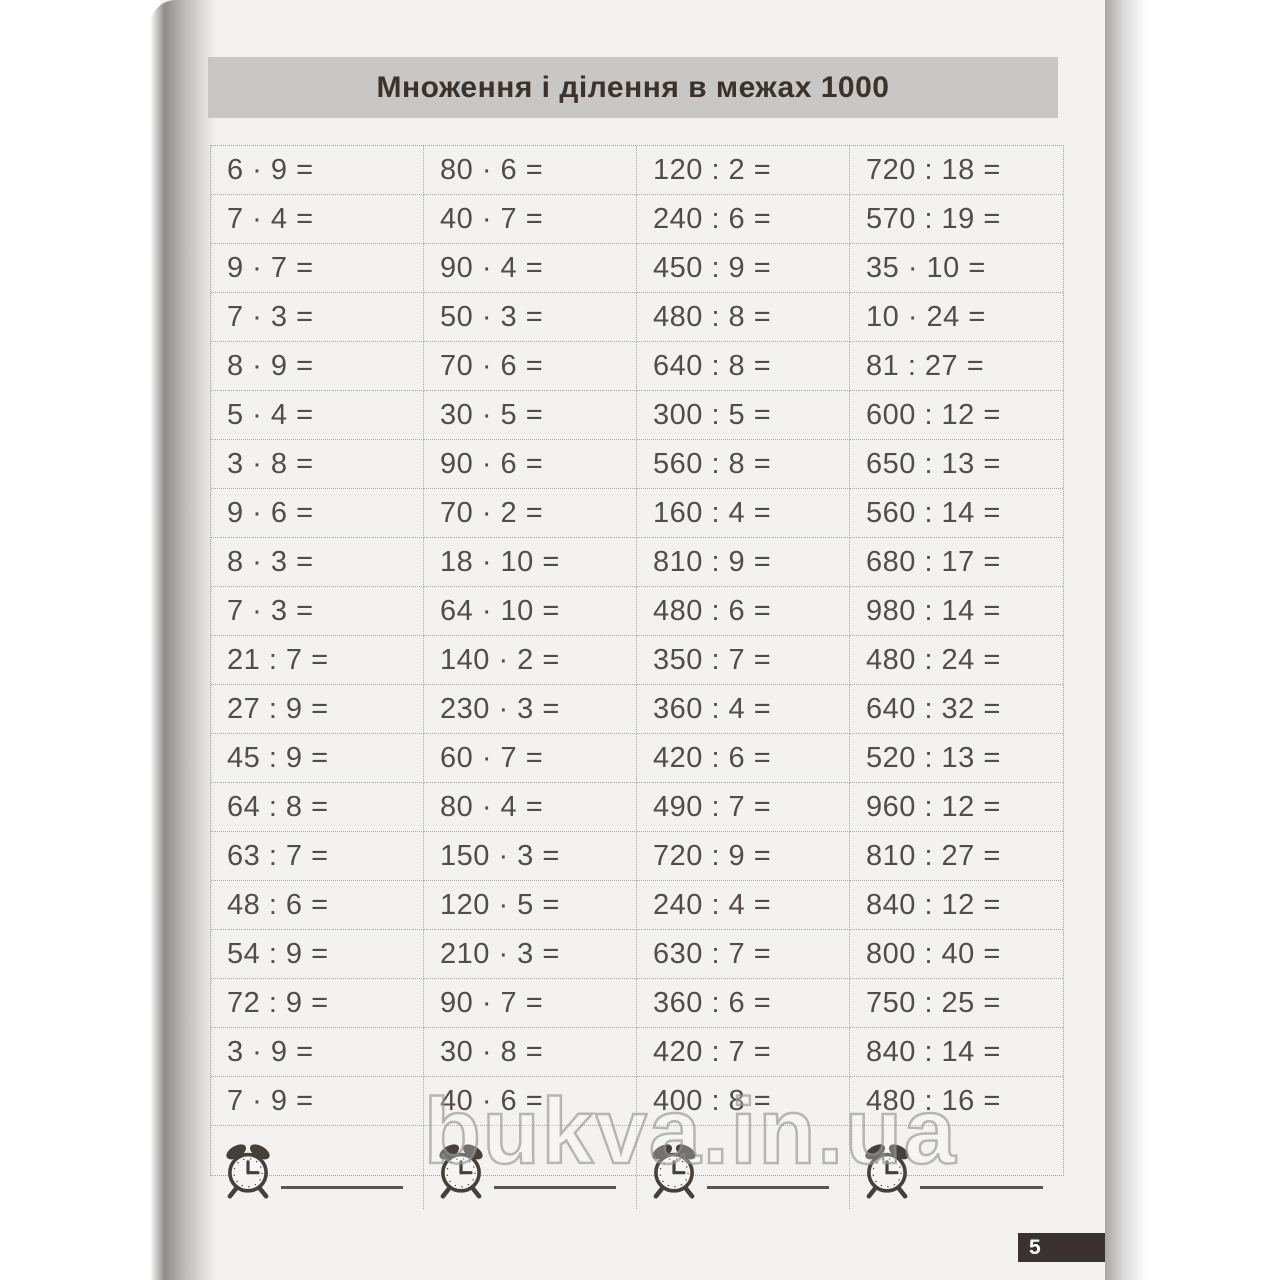 The image size is (1280, 1280). What do you see at coordinates (530, 954) in the screenshot?
I see `exercise-cell: 210 · 3 =` at bounding box center [530, 954].